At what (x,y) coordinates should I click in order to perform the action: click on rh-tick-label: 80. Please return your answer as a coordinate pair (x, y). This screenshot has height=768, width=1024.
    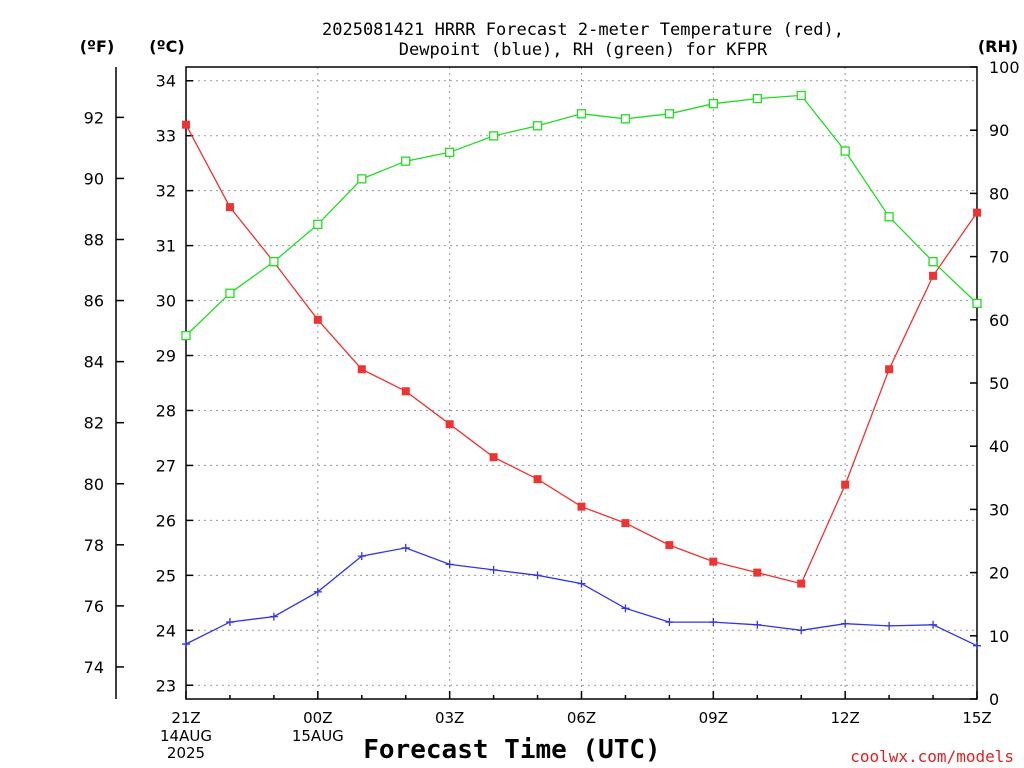
    Looking at the image, I should click on (999, 193).